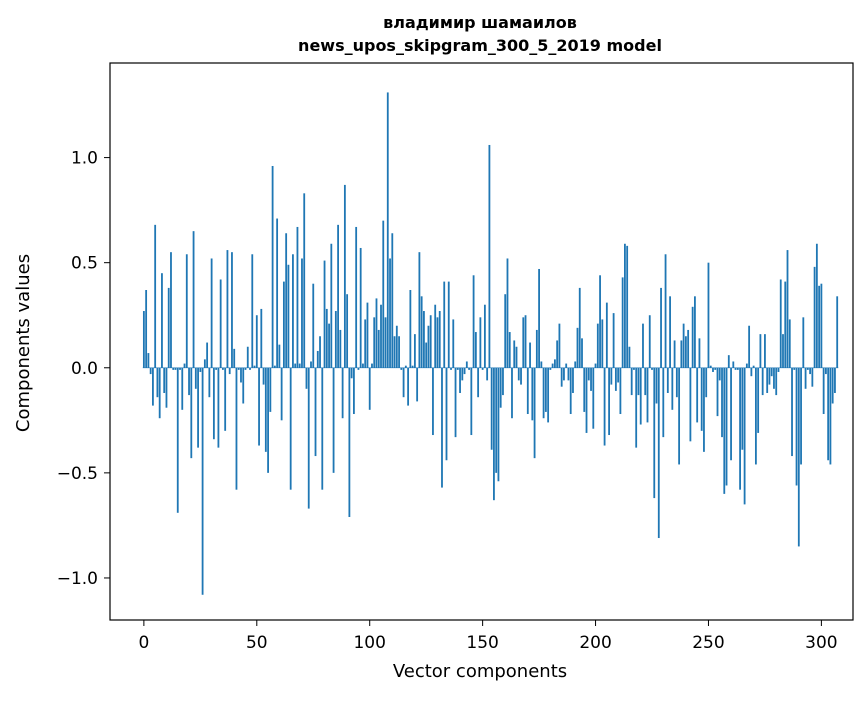 This screenshot has height=701, width=867. I want to click on x-axis-label: Vector components, so click(480, 671).